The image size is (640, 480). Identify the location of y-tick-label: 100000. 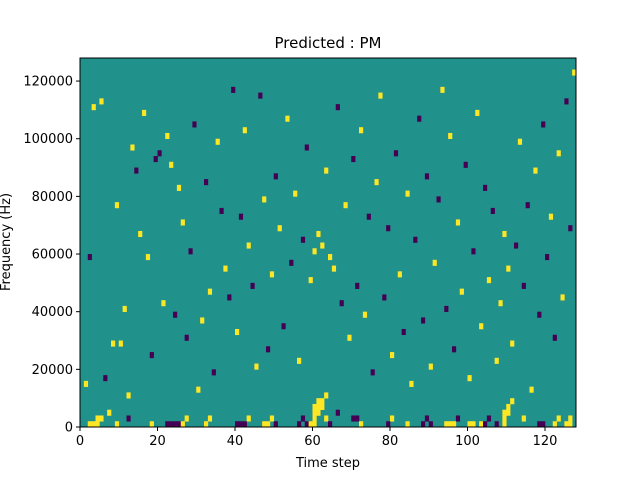
(48, 139).